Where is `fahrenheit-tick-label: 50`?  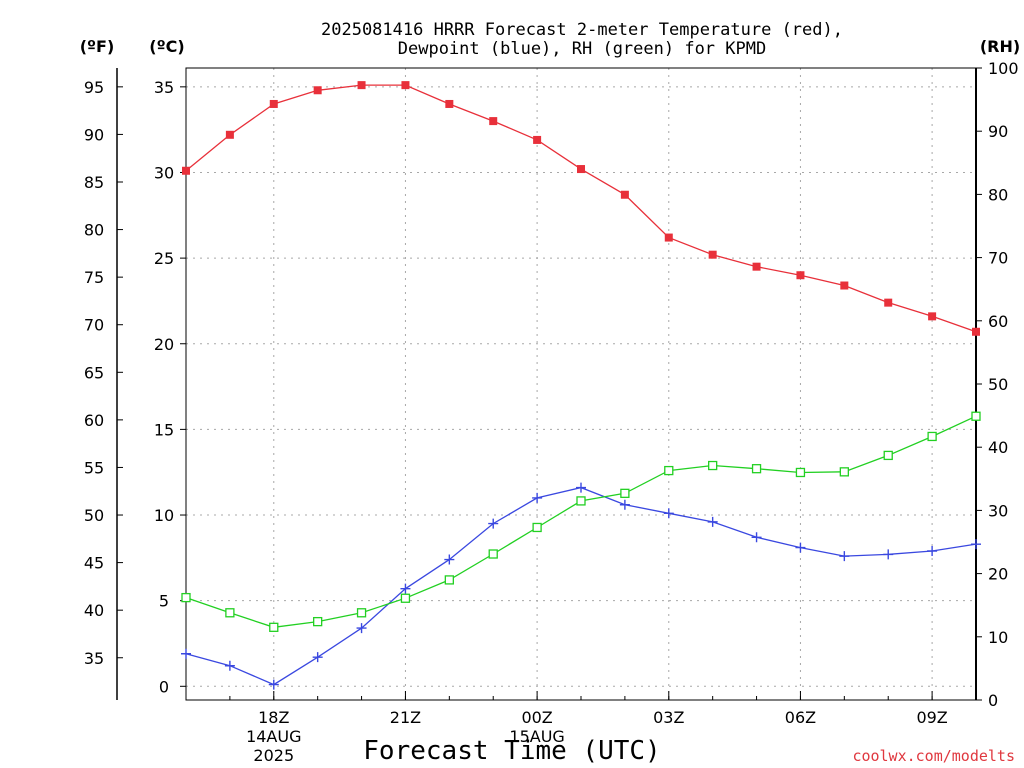 fahrenheit-tick-label: 50 is located at coordinates (94, 515).